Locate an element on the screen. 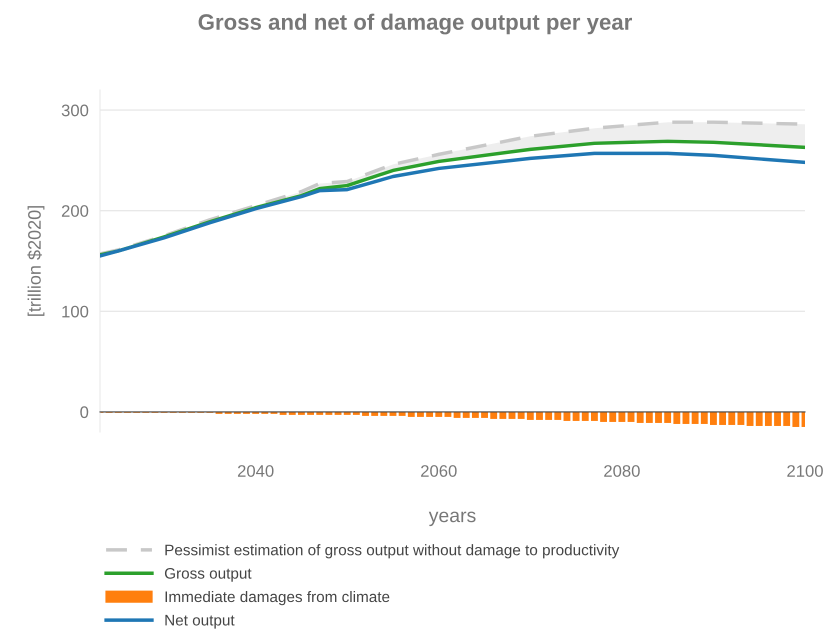  y-tick-label: 100 is located at coordinates (75, 312).